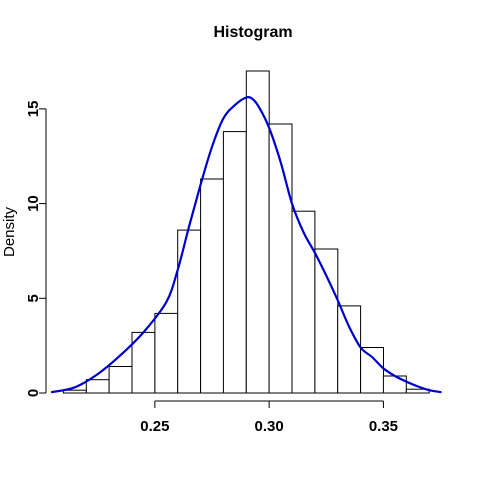  Describe the element at coordinates (33, 393) in the screenshot. I see `y-tick-label: 0` at that location.